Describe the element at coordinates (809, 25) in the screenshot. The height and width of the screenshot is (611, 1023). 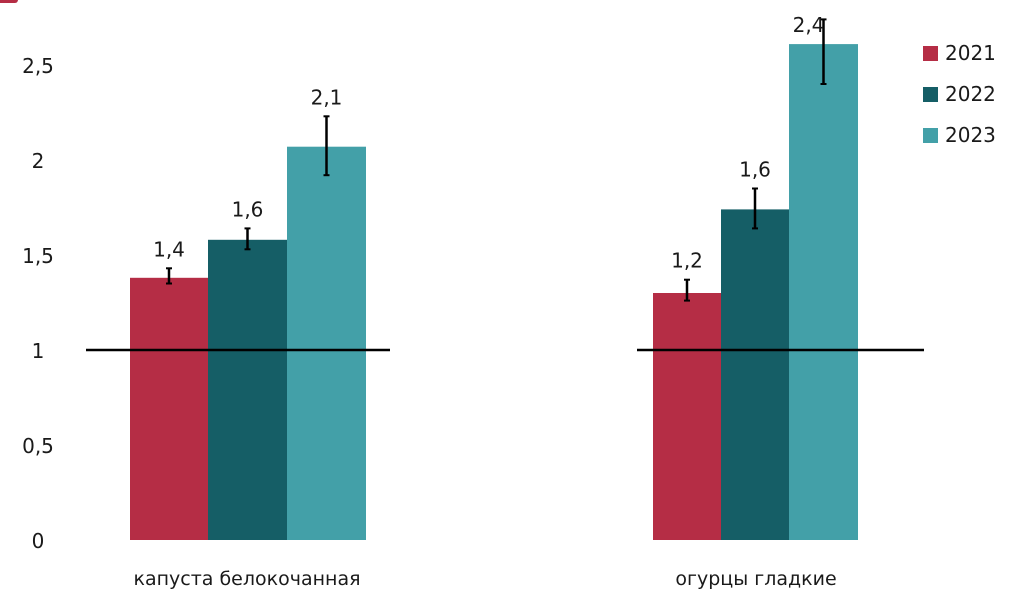
I see `value-label: 2,4` at that location.